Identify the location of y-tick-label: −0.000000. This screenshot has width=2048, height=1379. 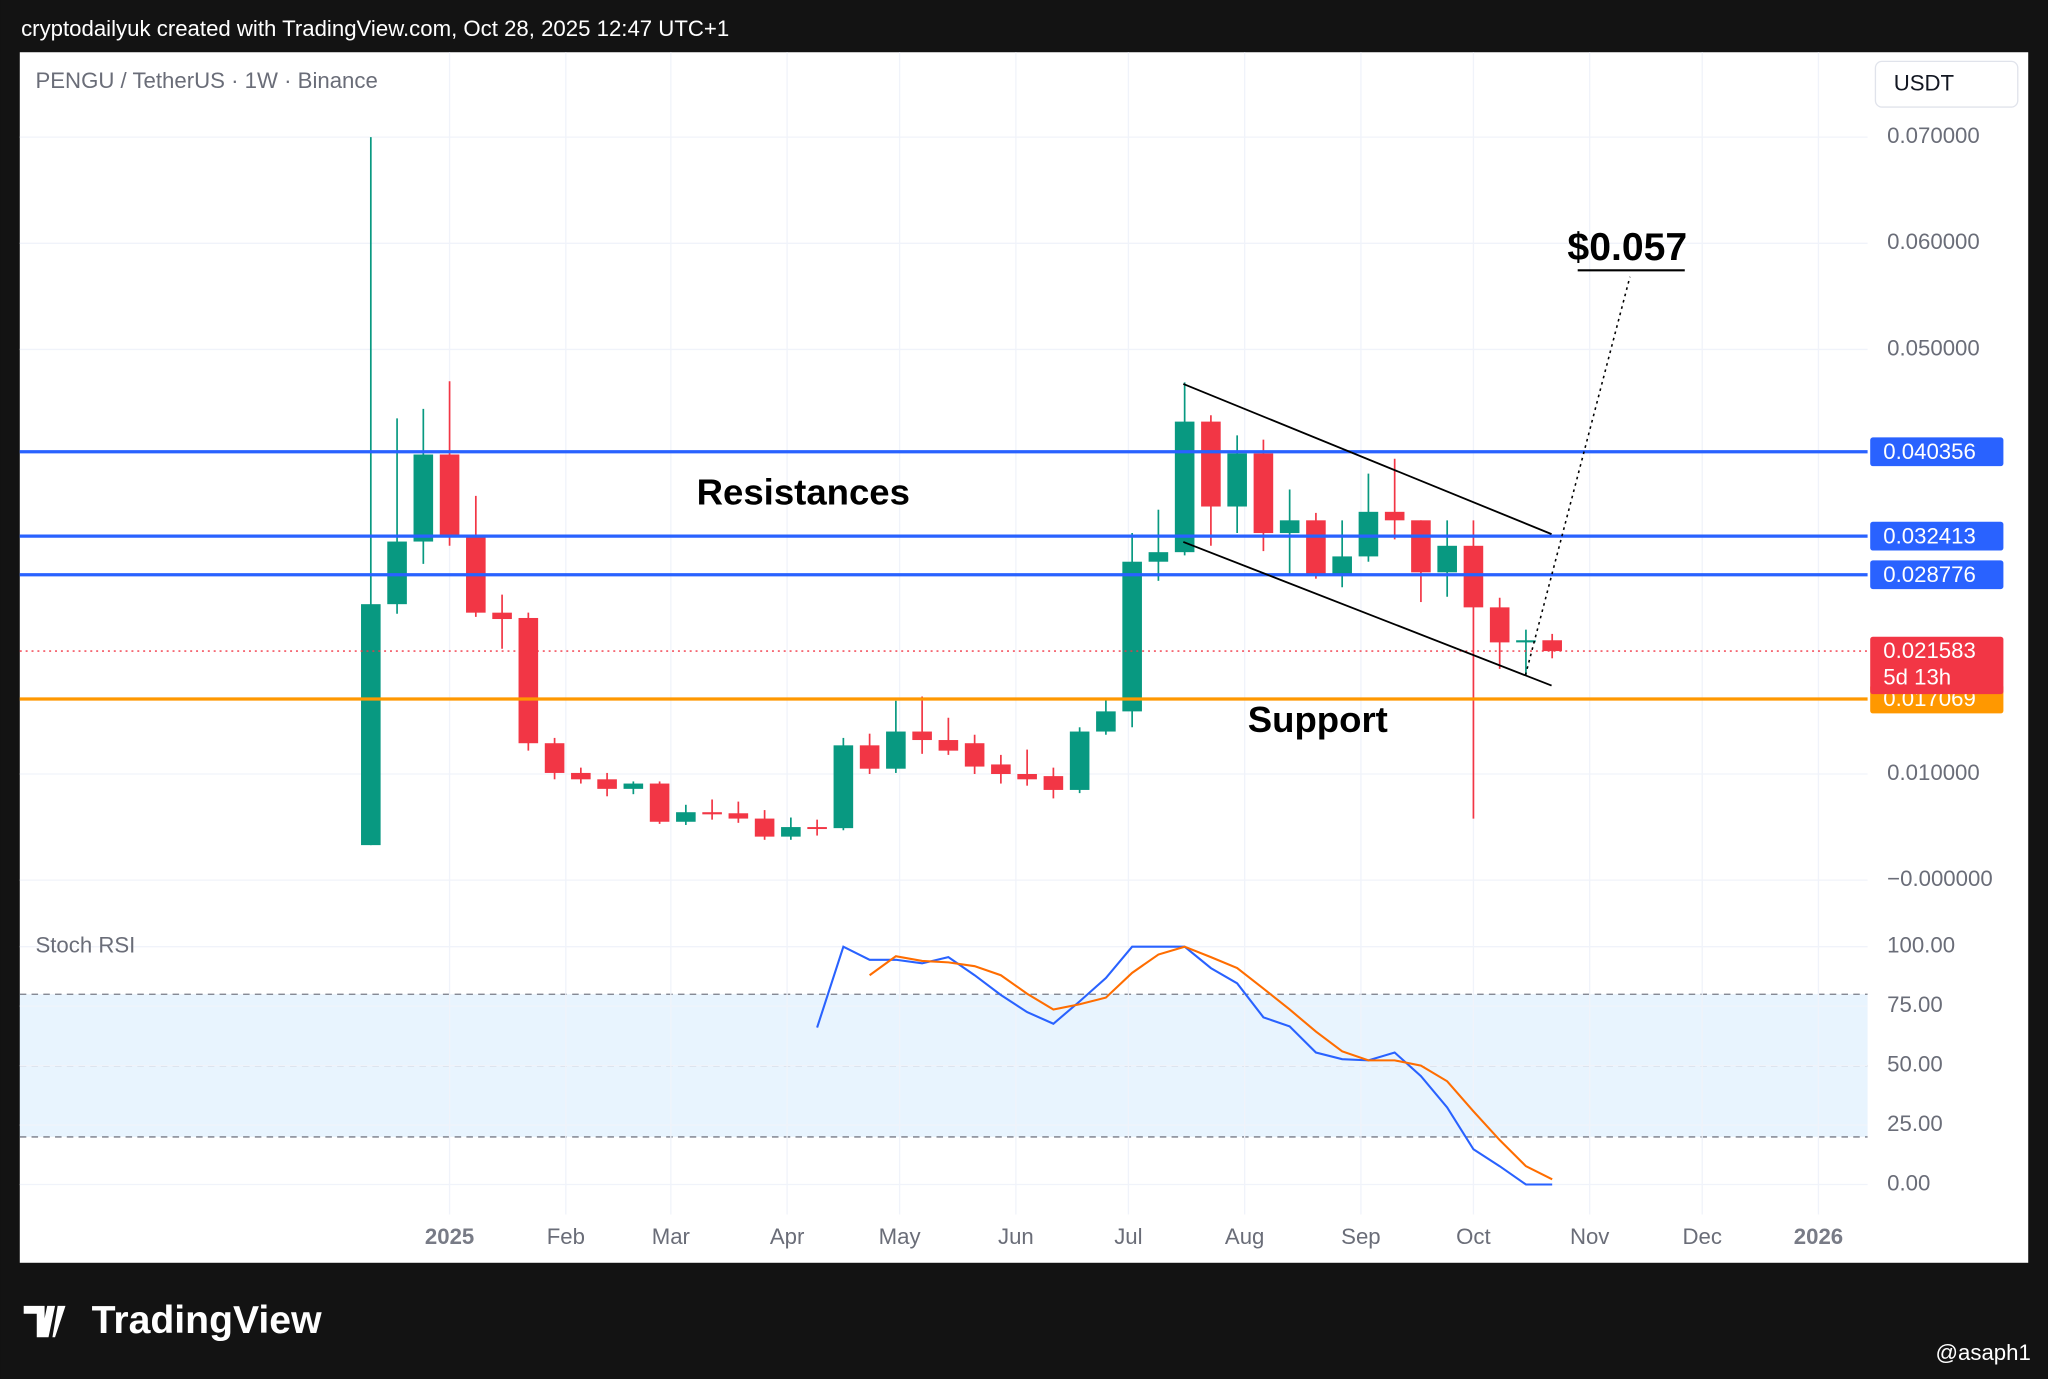
(1939, 878).